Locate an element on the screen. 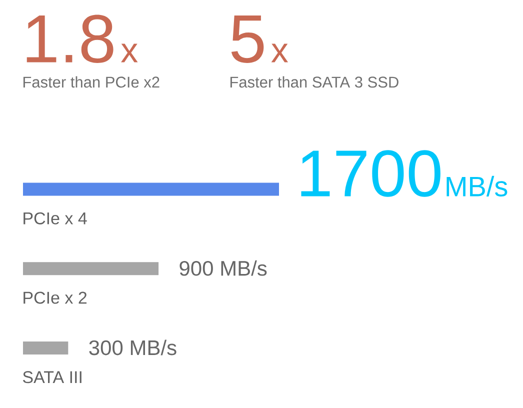 The width and height of the screenshot is (523, 408). text: Faster than SATA 3 SSD is located at coordinates (314, 82).